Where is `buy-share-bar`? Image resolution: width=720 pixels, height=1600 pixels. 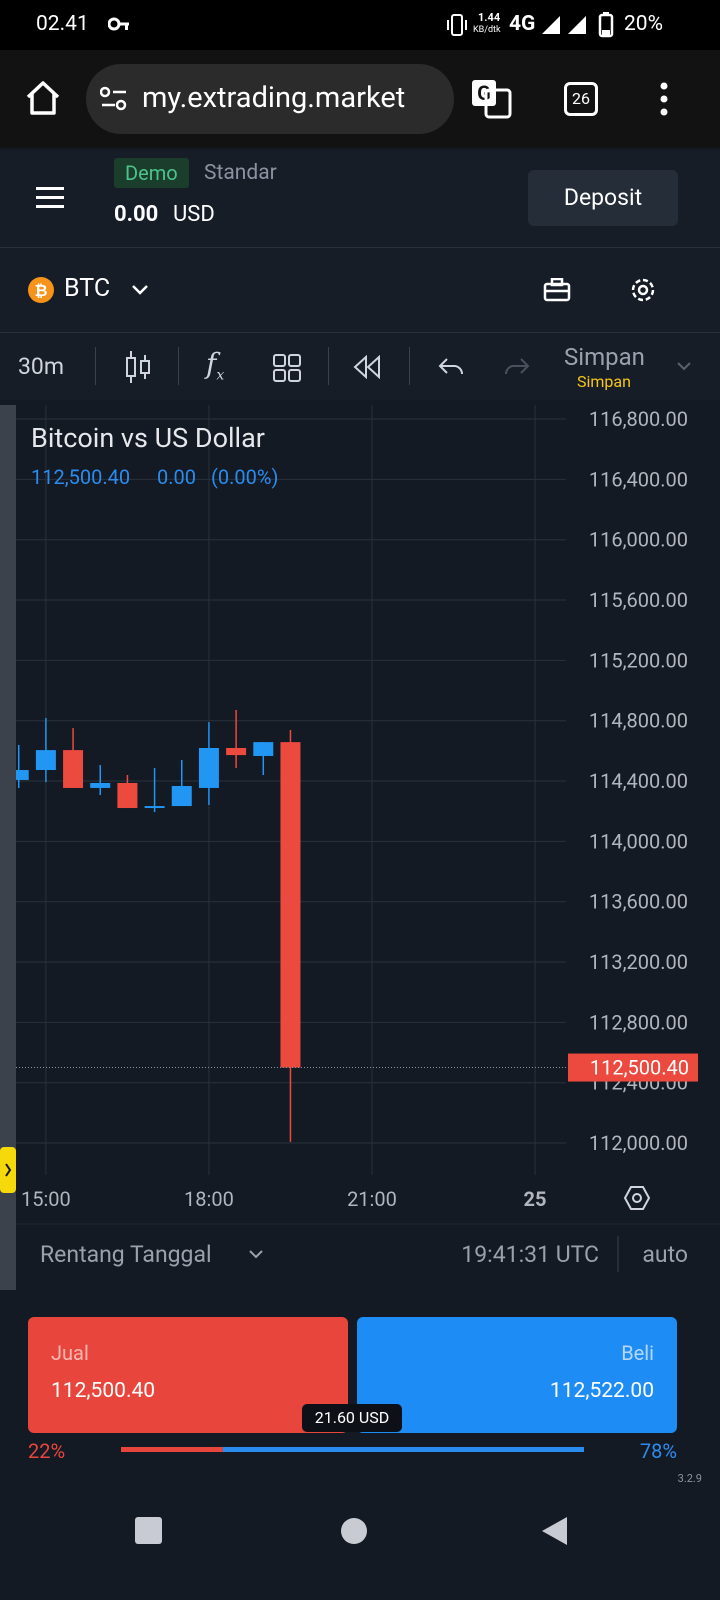
buy-share-bar is located at coordinates (403, 1449).